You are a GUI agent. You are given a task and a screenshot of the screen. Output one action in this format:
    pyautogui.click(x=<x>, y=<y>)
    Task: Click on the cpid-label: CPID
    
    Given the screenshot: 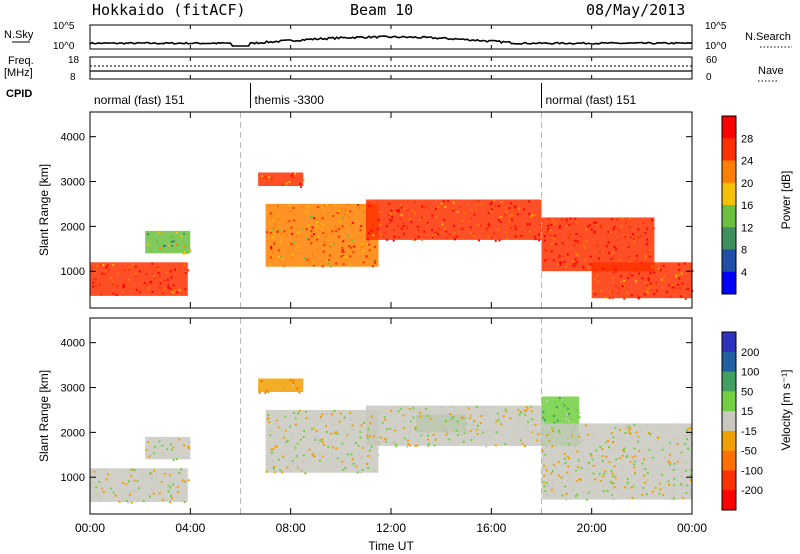 What is the action you would take?
    pyautogui.click(x=19, y=94)
    